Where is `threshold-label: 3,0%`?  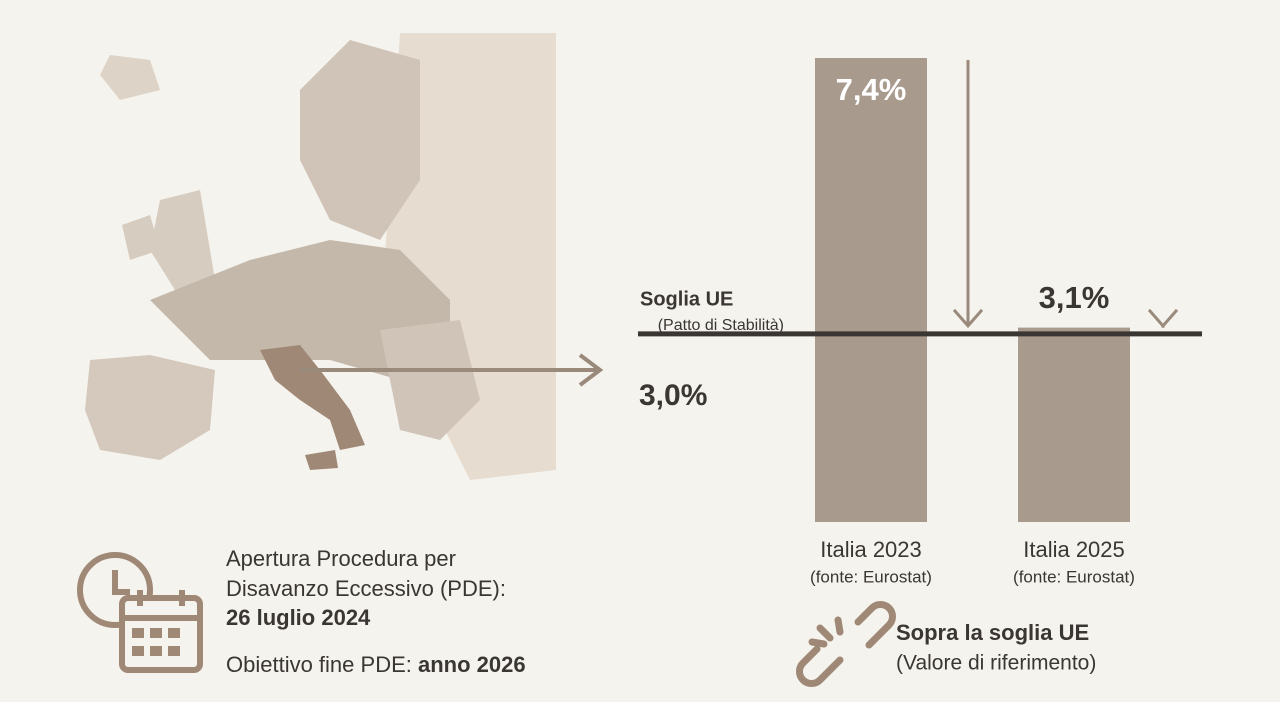
threshold-label: 3,0% is located at coordinates (673, 395).